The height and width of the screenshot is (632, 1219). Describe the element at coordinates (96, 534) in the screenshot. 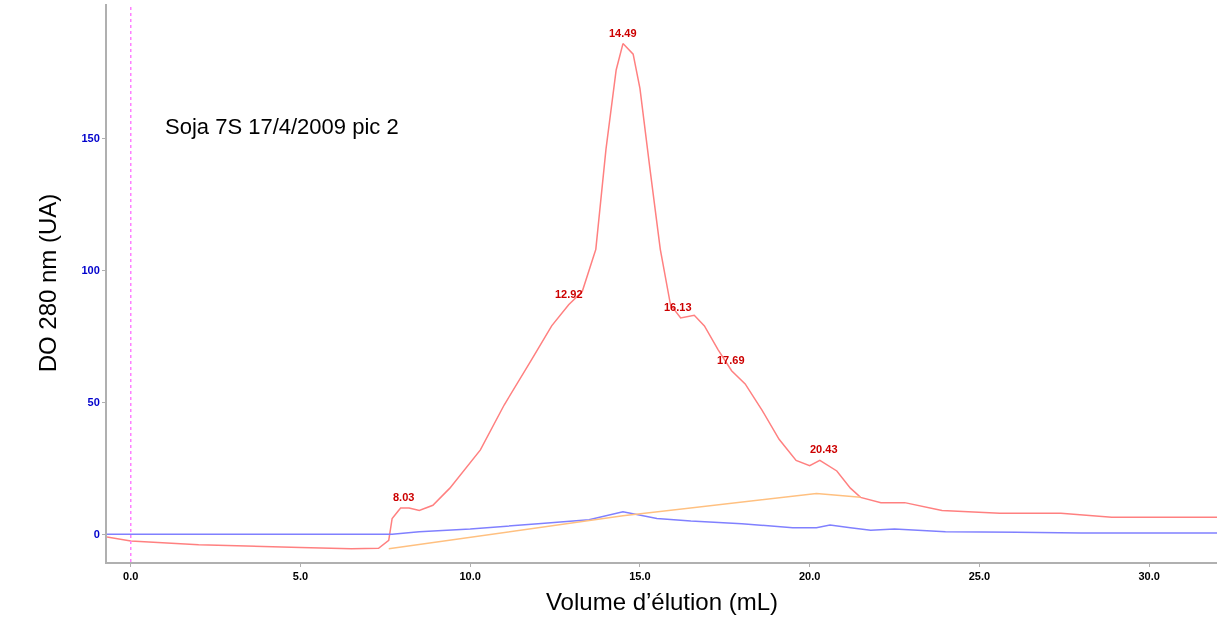

I see `y-tick-label: 0` at that location.